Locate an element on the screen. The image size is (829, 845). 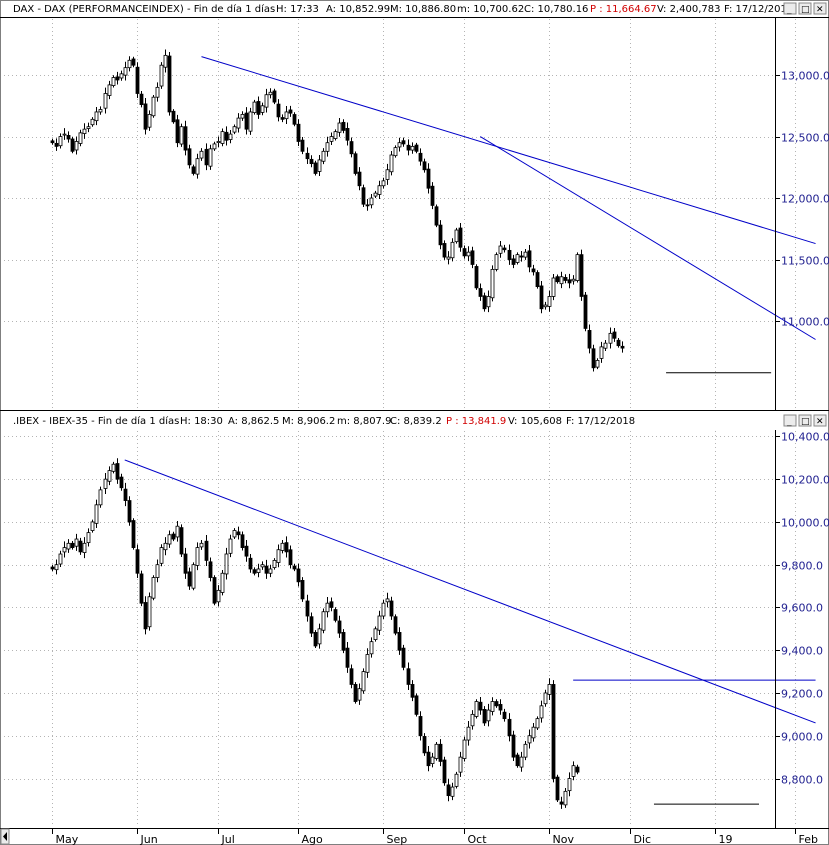
dax-f-value: F: 17/12/201 is located at coordinates (755, 9).